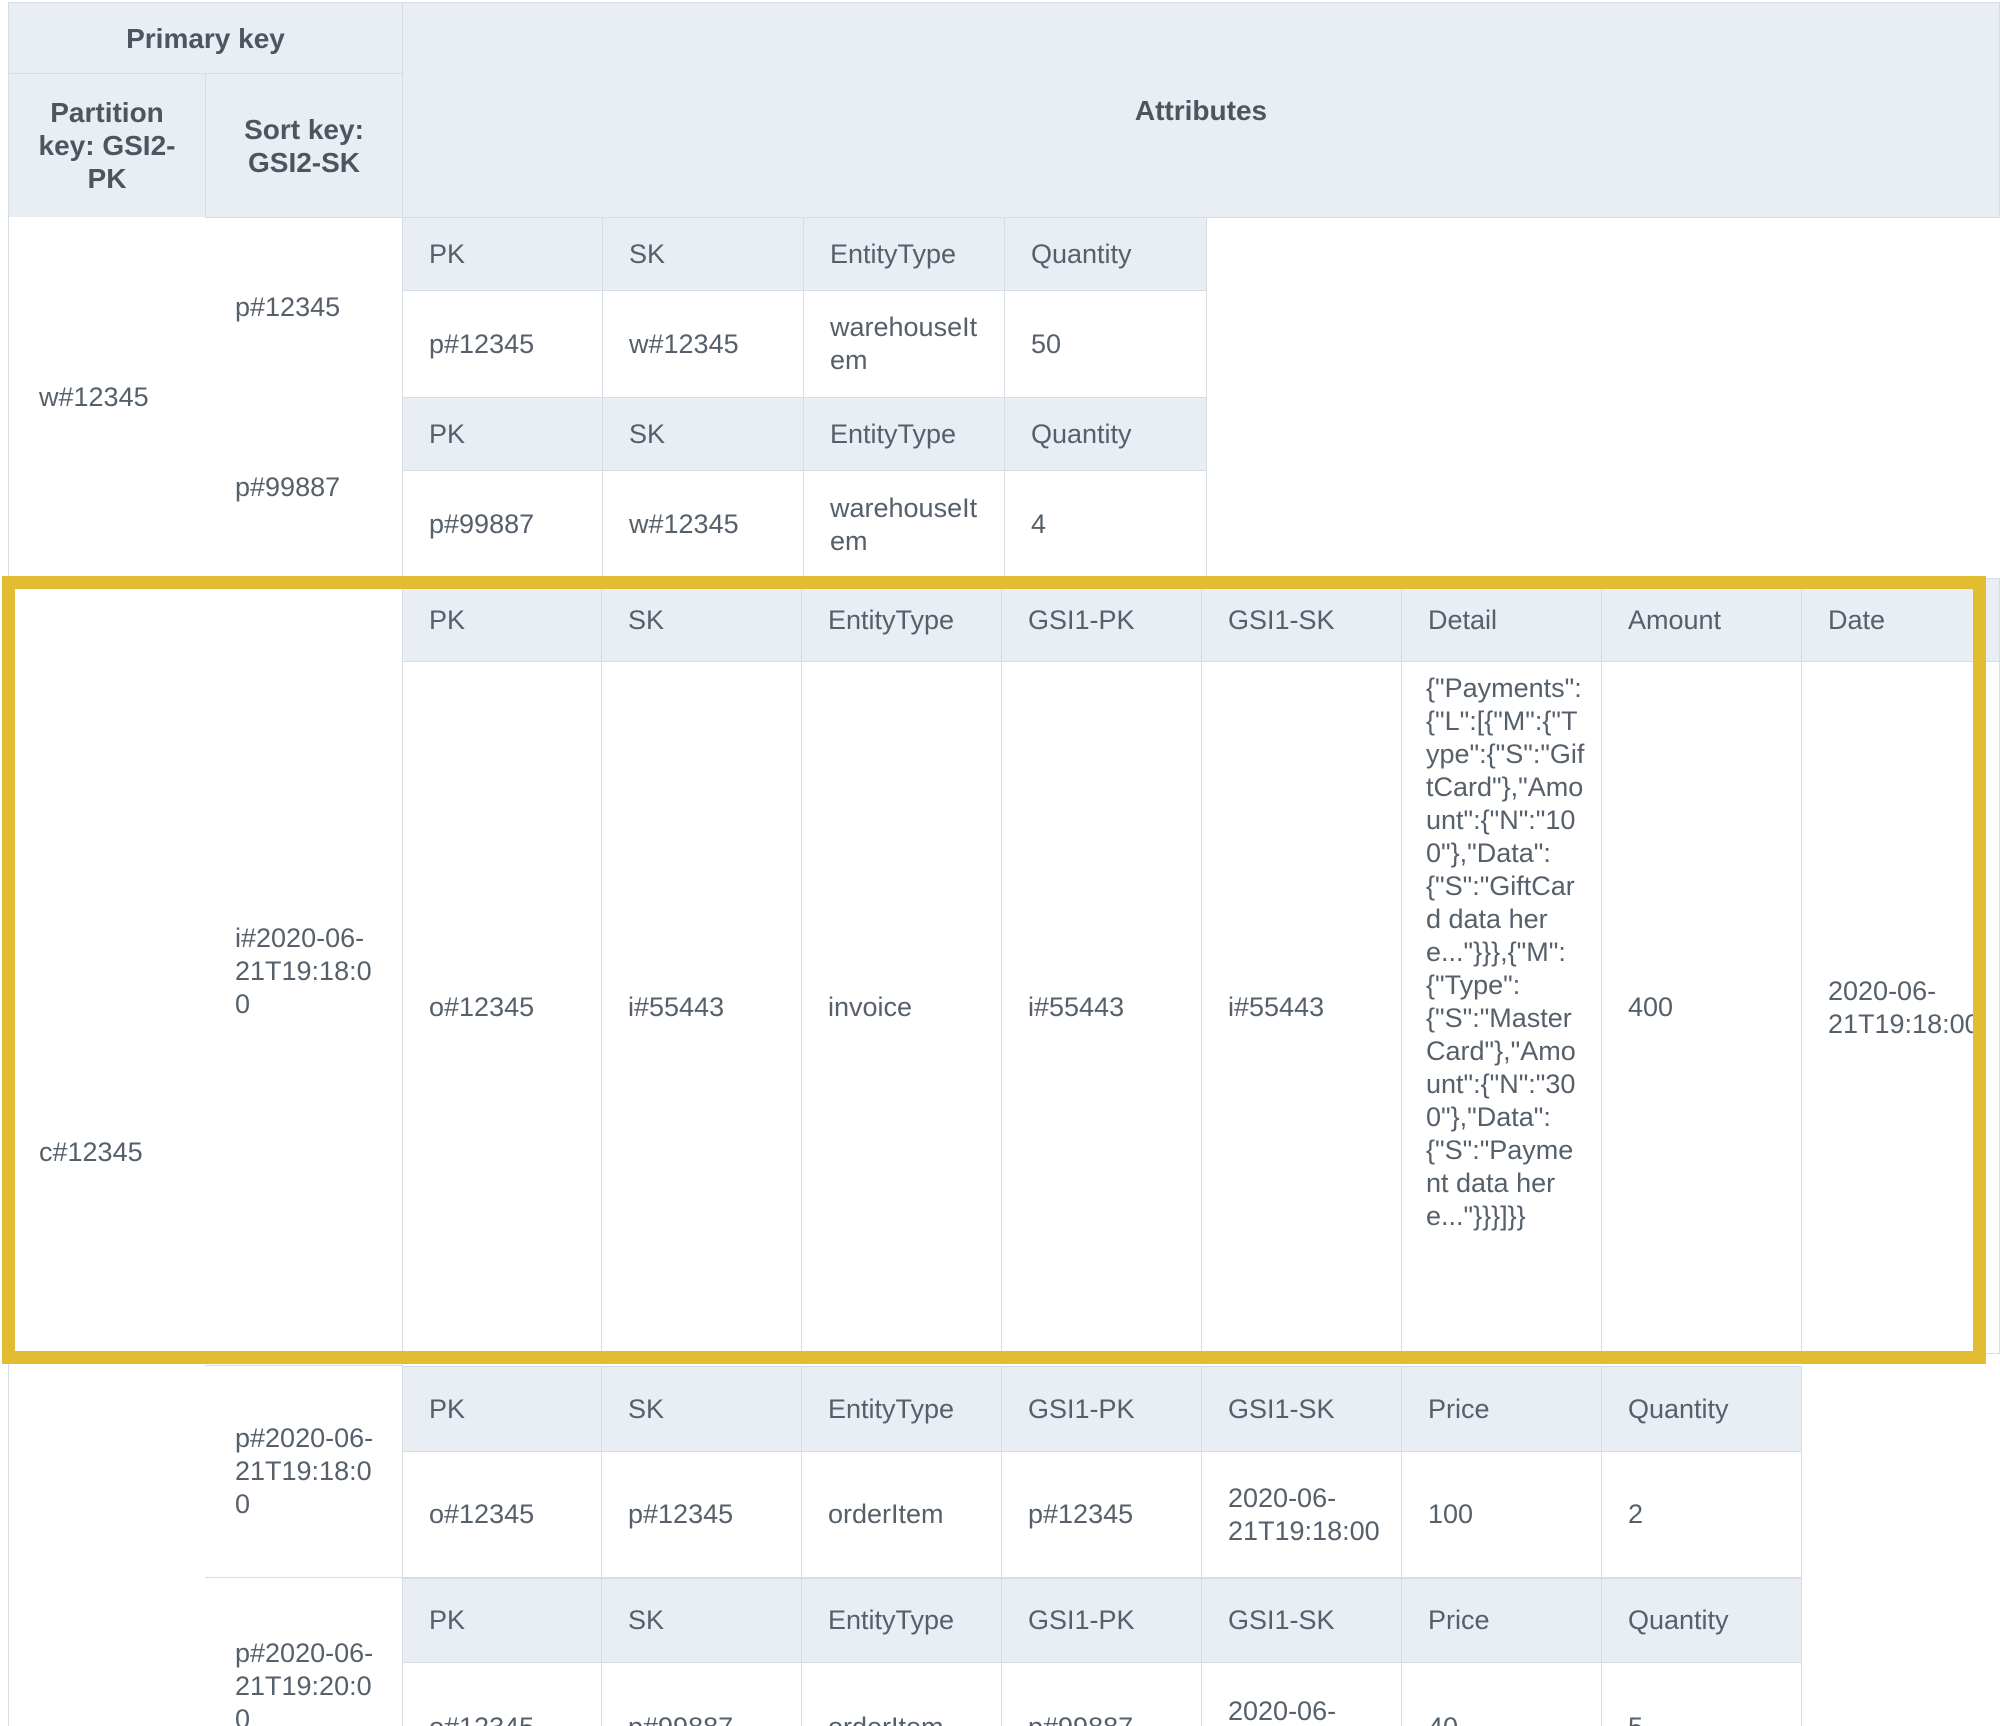 The height and width of the screenshot is (1726, 2000). Describe the element at coordinates (304, 1472) in the screenshot. I see `sort-key-cell-orderitem-1: p#2020-06-21T19:18:00` at that location.